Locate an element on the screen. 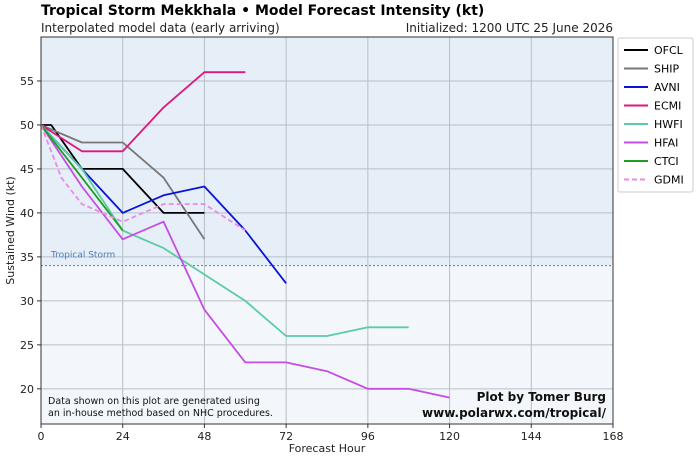 Image resolution: width=699 pixels, height=460 pixels. legend-label-ecmi: ECMI is located at coordinates (667, 106).